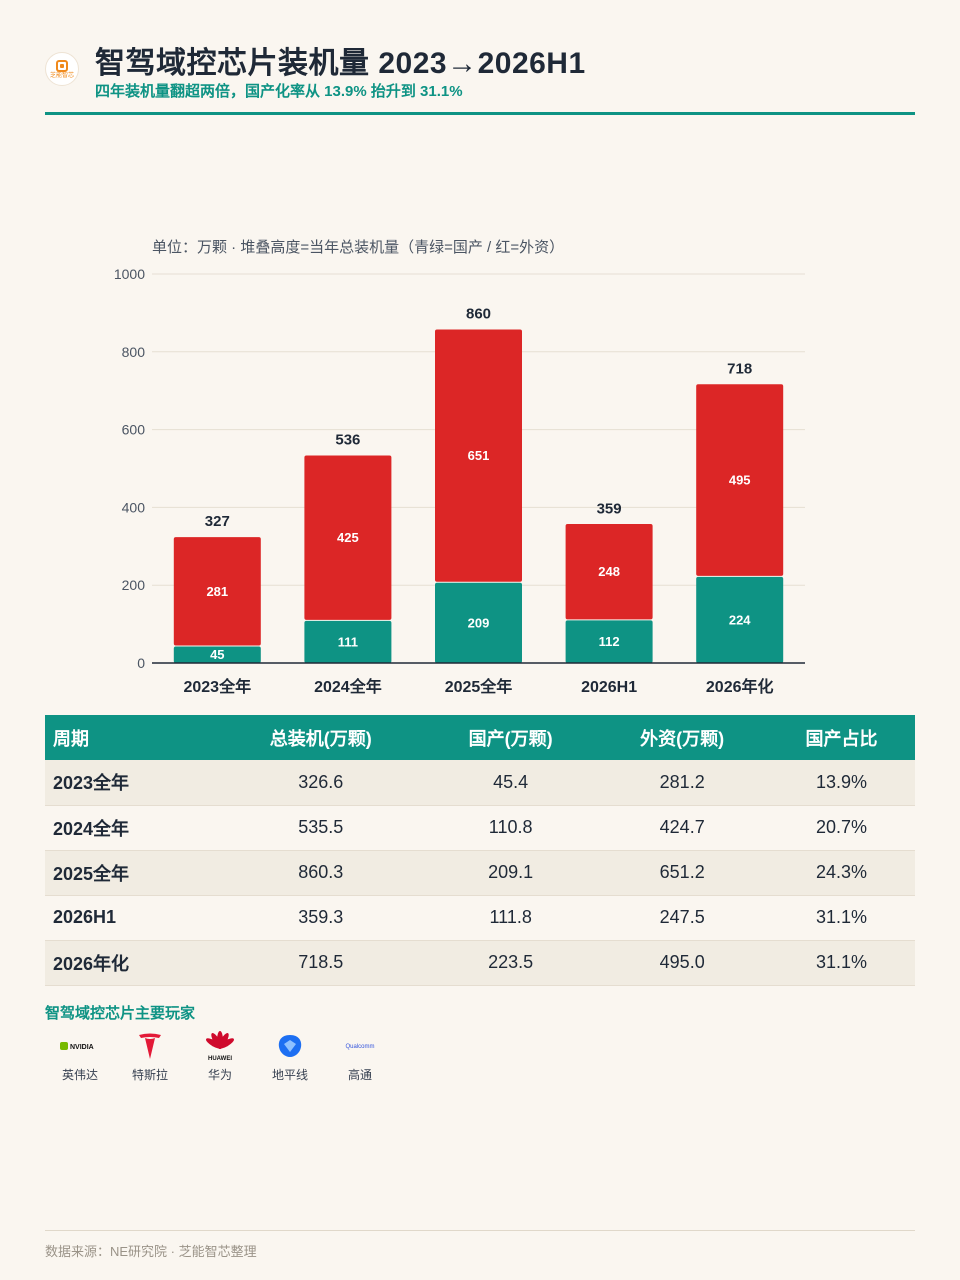 This screenshot has height=1280, width=960. What do you see at coordinates (480, 113) in the screenshot?
I see `header-divider` at bounding box center [480, 113].